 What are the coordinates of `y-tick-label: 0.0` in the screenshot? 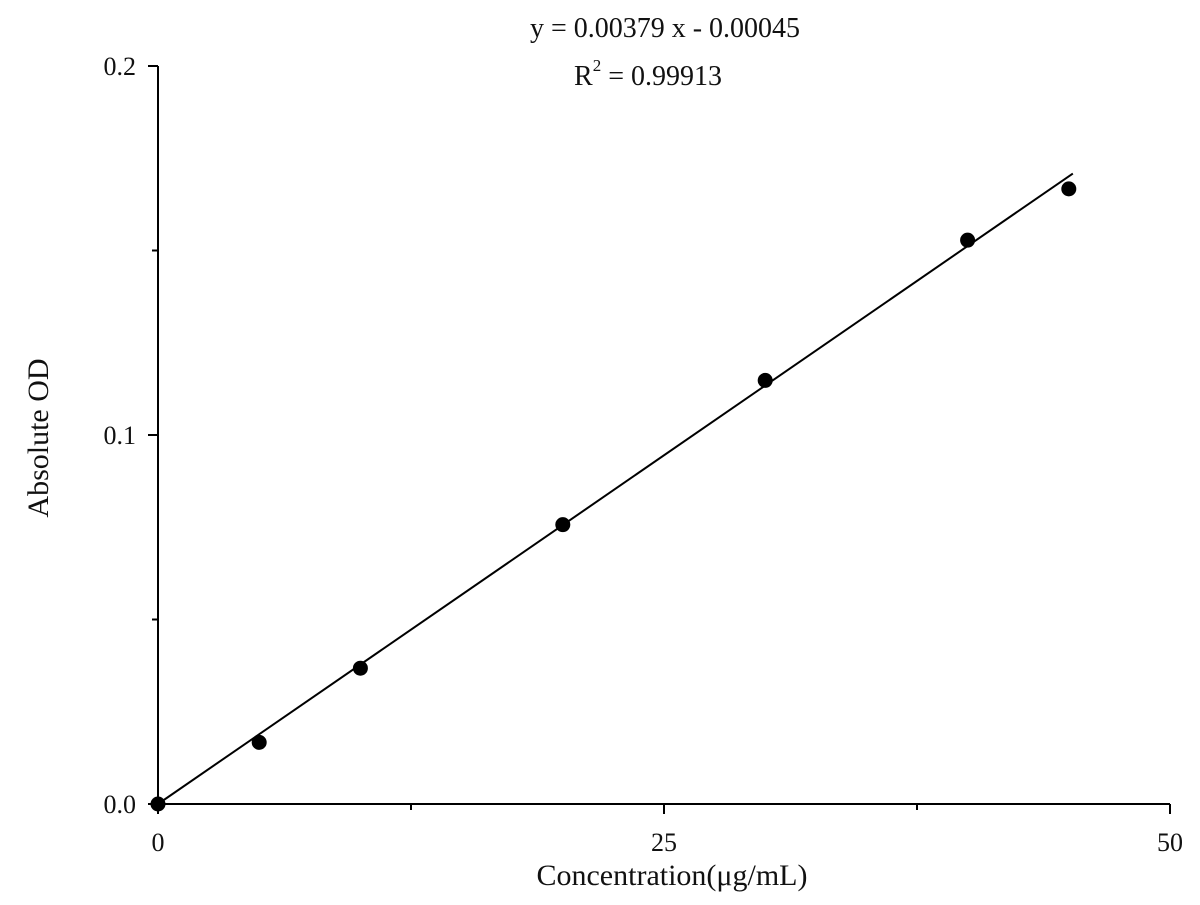 It's located at (120, 804).